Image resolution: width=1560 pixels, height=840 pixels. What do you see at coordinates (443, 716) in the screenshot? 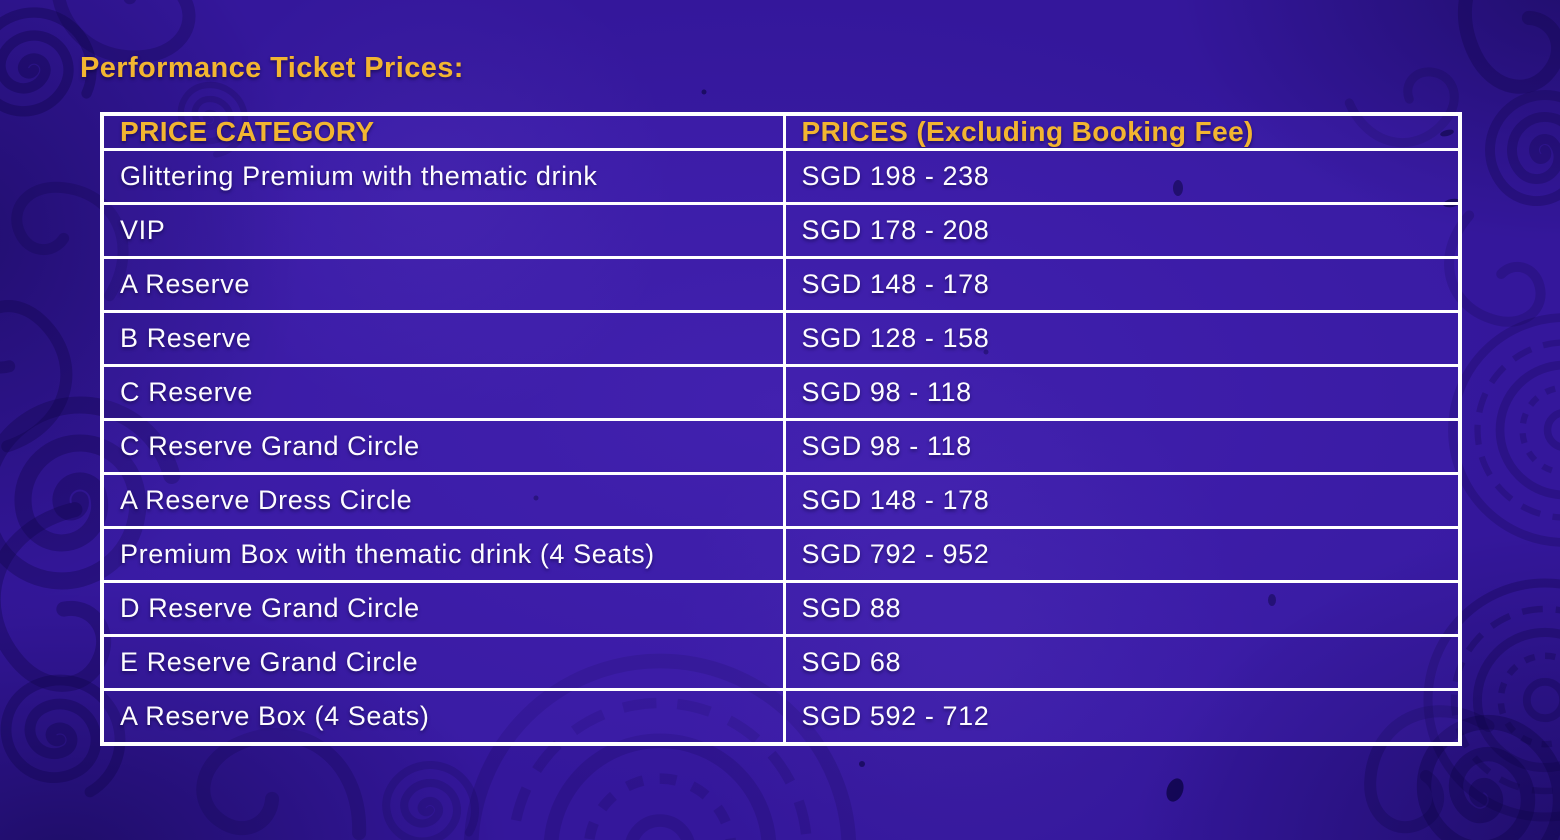
I see `category-cell: A Reserve Box (4 Seats)` at bounding box center [443, 716].